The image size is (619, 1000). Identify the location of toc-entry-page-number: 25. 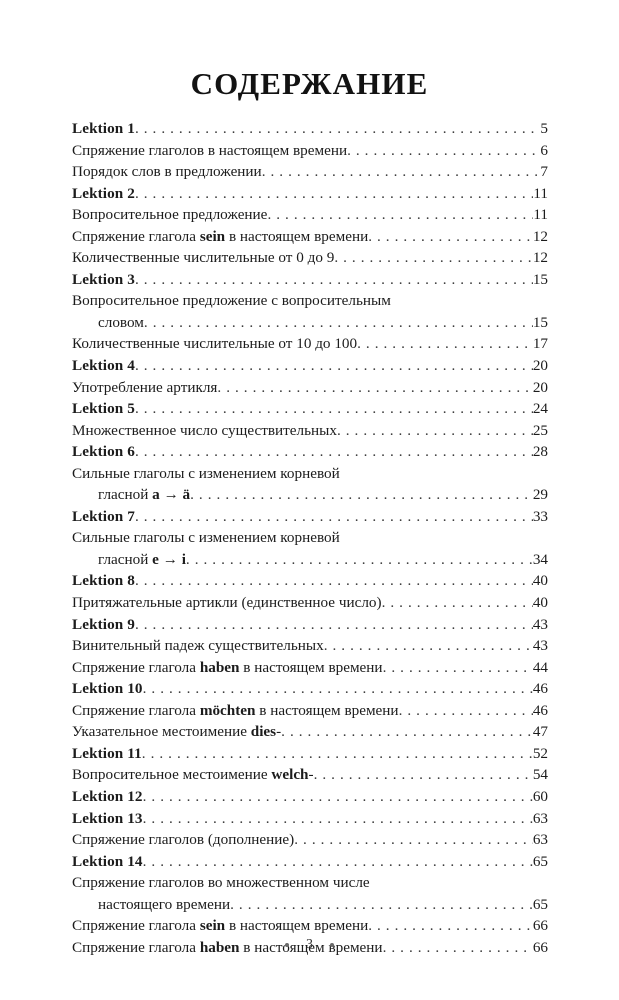
(540, 430).